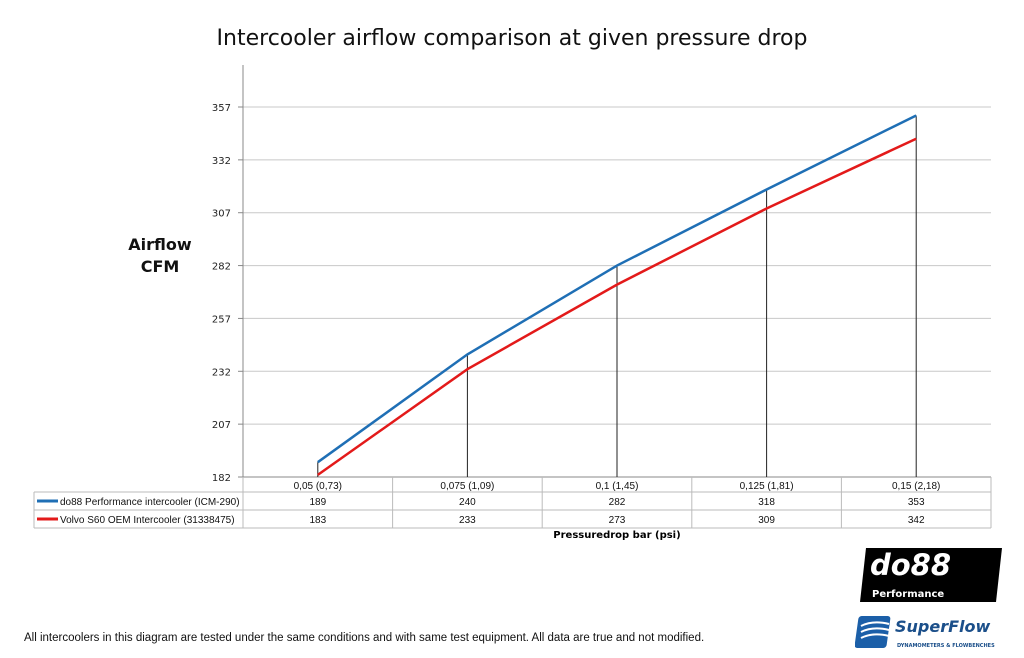 The width and height of the screenshot is (1024, 658). Describe the element at coordinates (916, 520) in the screenshot. I see `table-value: 342` at that location.